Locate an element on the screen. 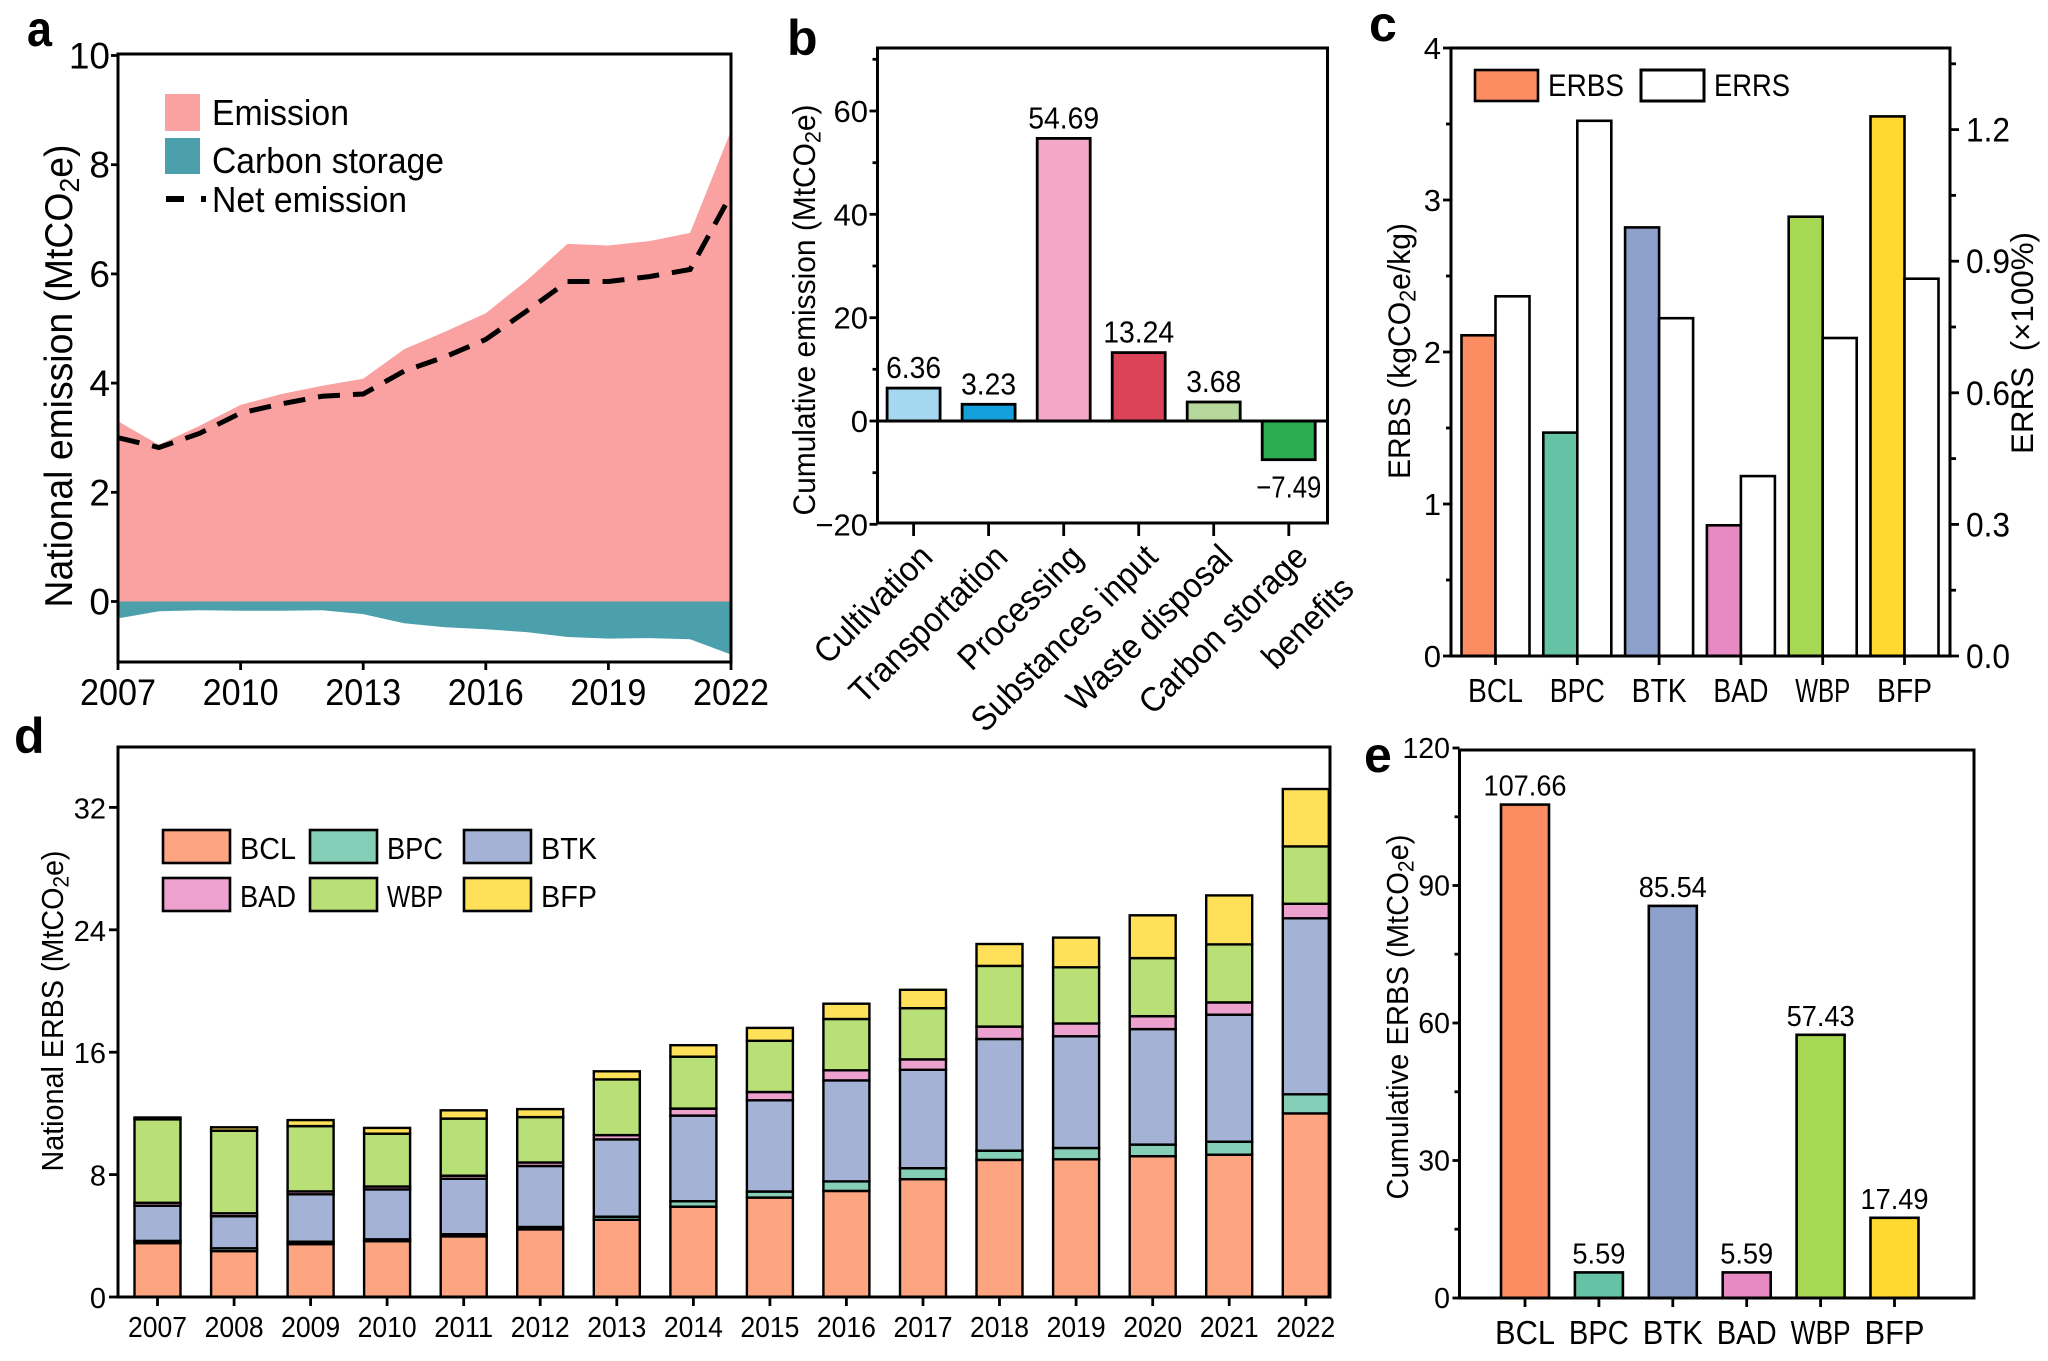 The height and width of the screenshot is (1361, 2048). svg-text: 32 is located at coordinates (90, 809).